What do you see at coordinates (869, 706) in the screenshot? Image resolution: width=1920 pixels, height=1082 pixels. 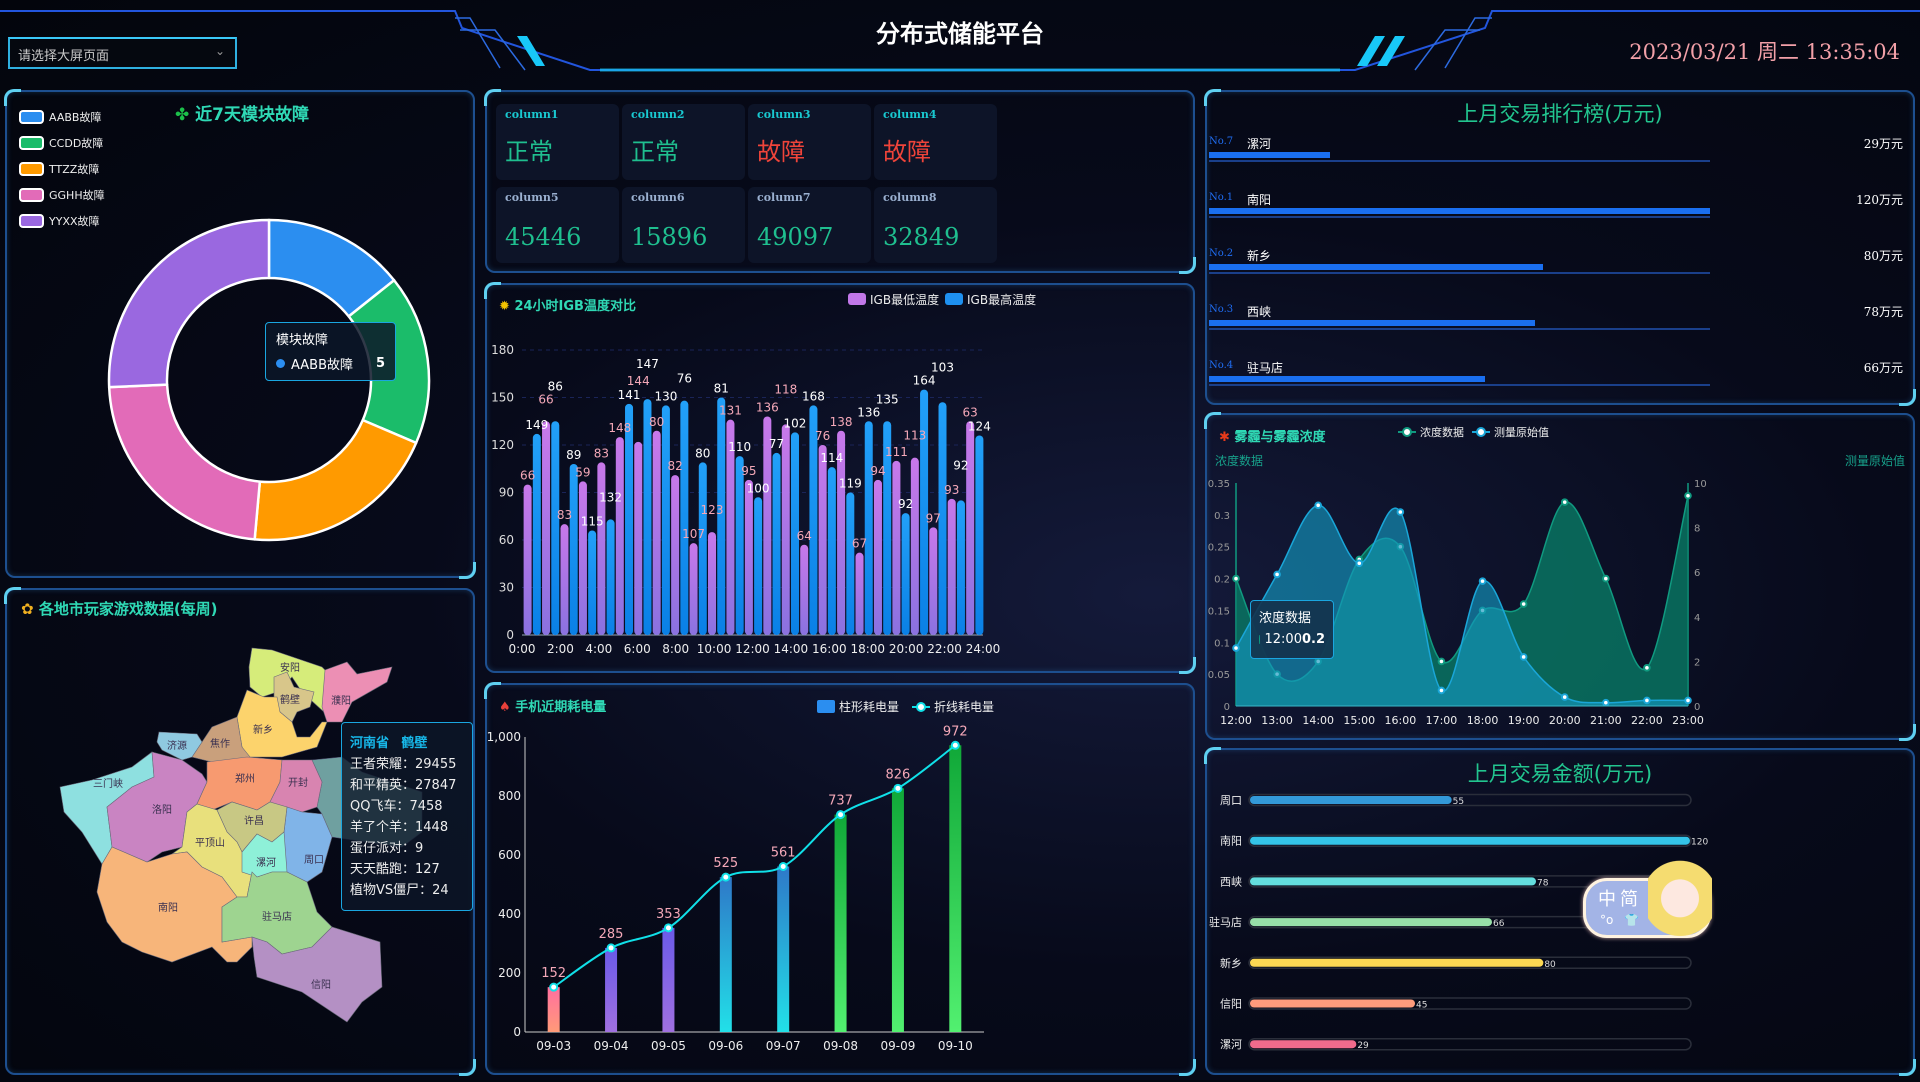 I see `legend-label: 柱形耗电量` at bounding box center [869, 706].